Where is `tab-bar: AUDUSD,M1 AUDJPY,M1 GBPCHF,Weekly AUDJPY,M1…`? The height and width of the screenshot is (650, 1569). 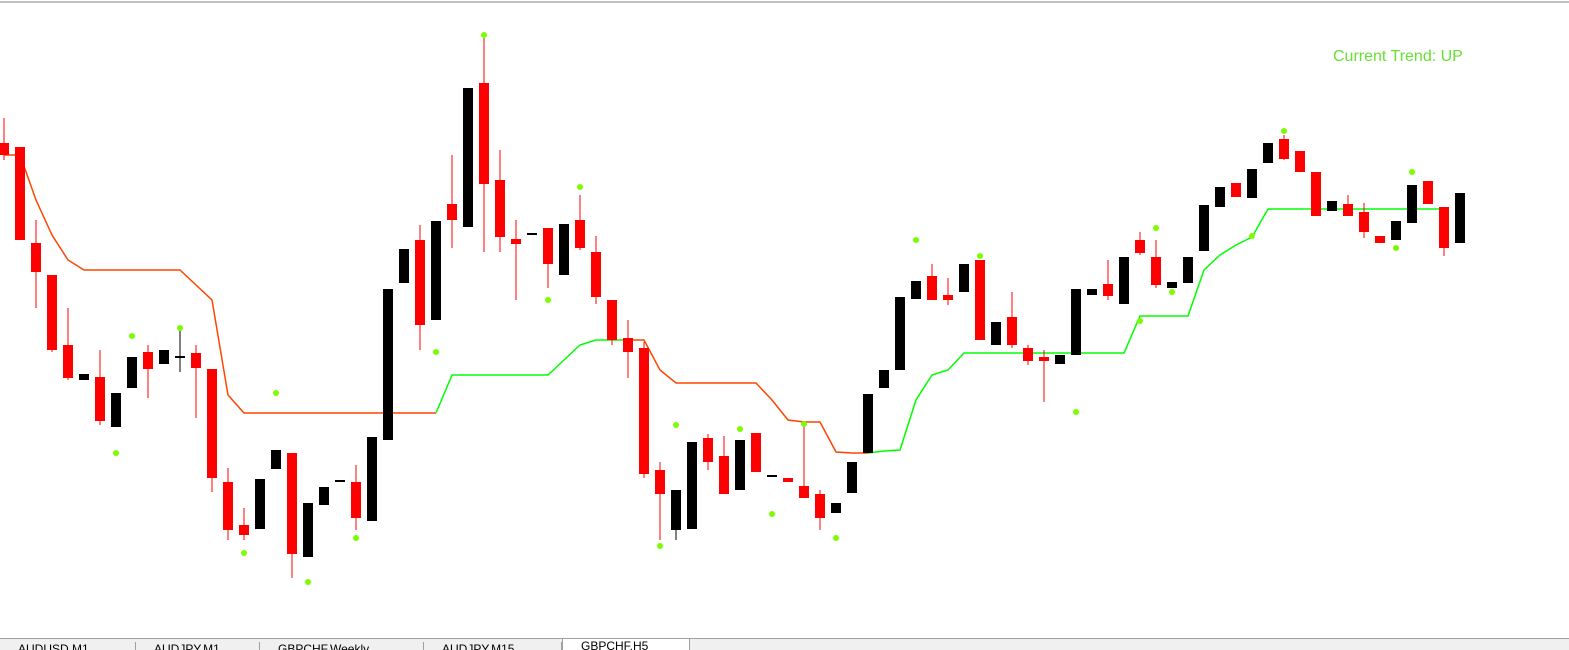 tab-bar: AUDUSD,M1 AUDJPY,M1 GBPCHF,Weekly AUDJPY,M1… is located at coordinates (784, 644).